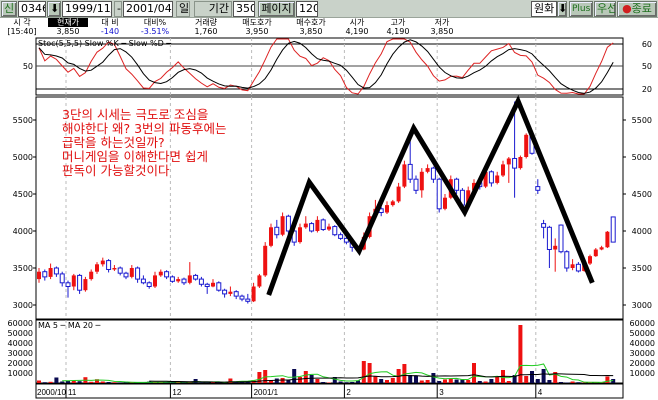  What do you see at coordinates (32, 9) in the screenshot?
I see `code-input: 03465` at bounding box center [32, 9].